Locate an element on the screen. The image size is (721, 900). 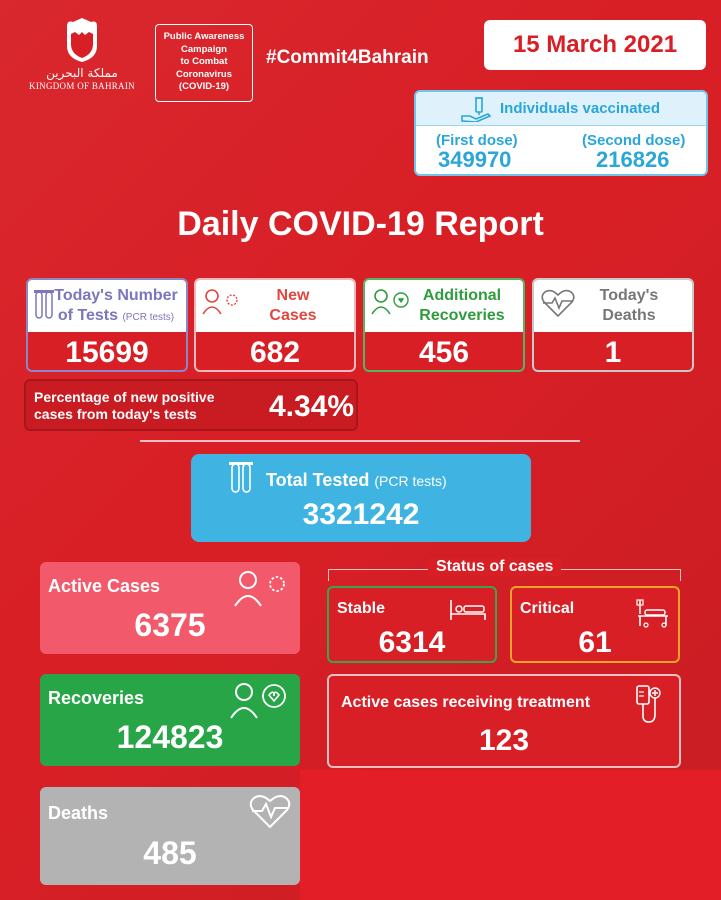
first-dose-value: 349970 is located at coordinates (475, 159).